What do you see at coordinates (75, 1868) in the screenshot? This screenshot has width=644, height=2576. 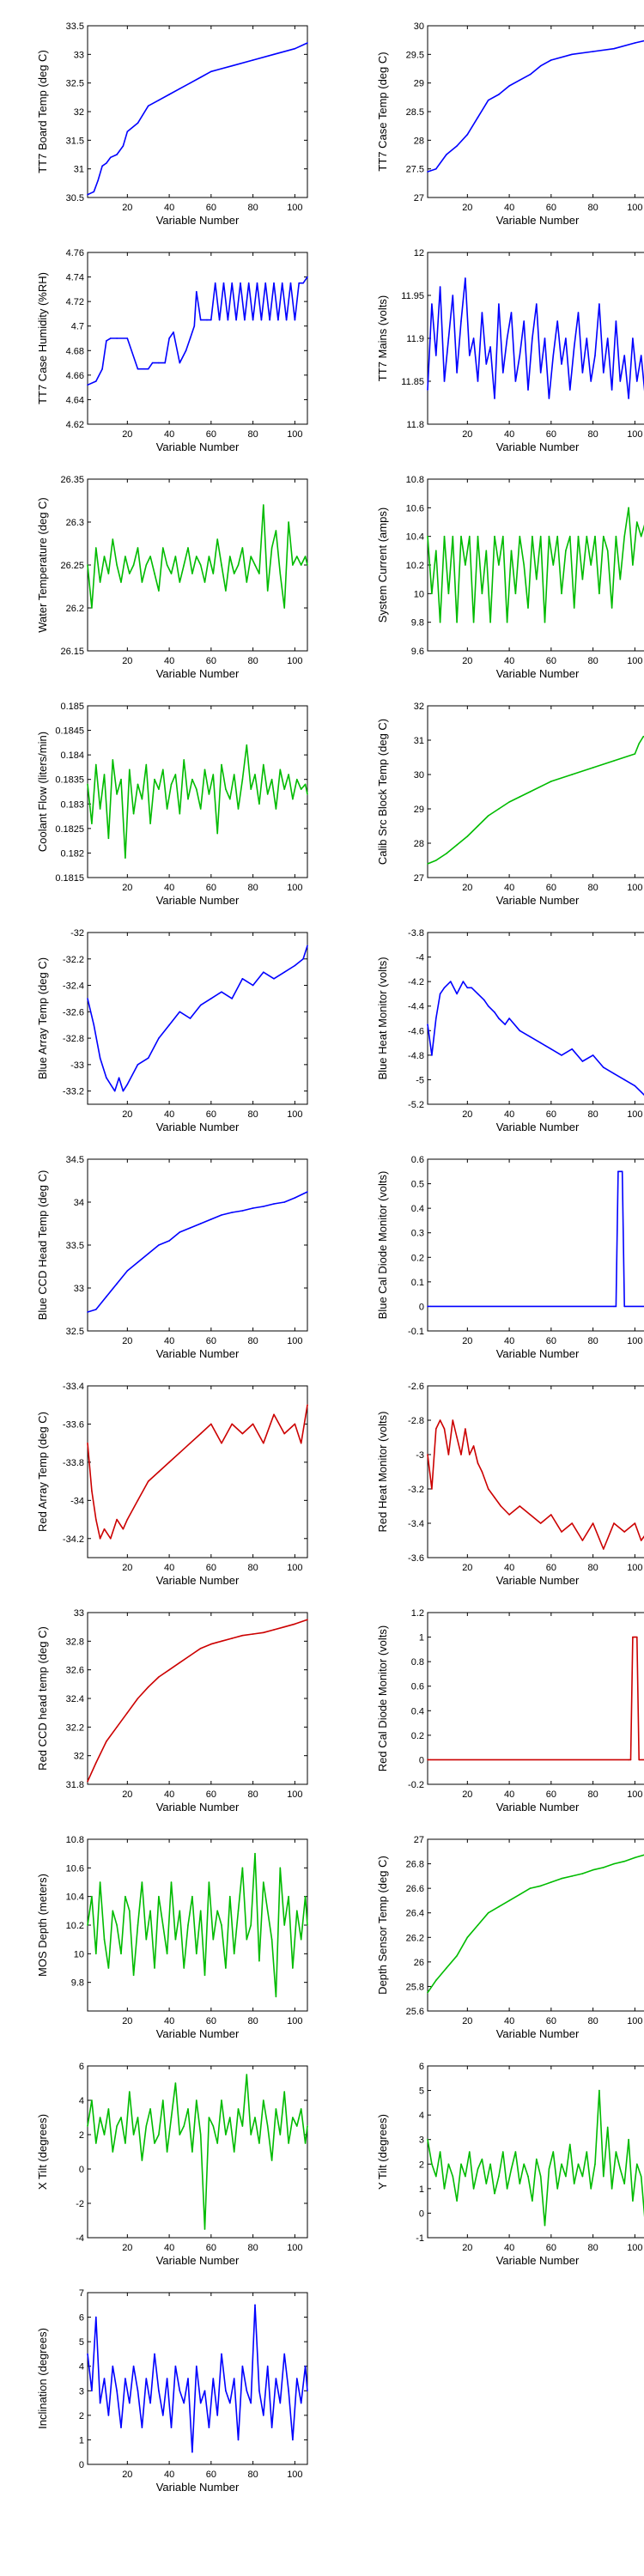 I see `y-tick-label: 10.6` at bounding box center [75, 1868].